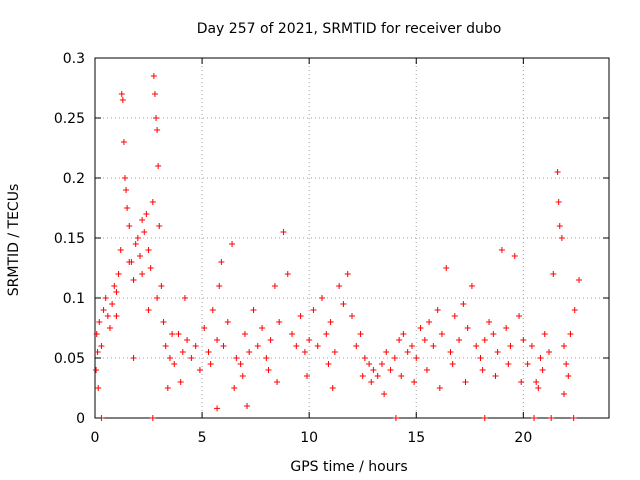 The width and height of the screenshot is (640, 480). What do you see at coordinates (309, 438) in the screenshot?
I see `x-tick-label: 10` at bounding box center [309, 438].